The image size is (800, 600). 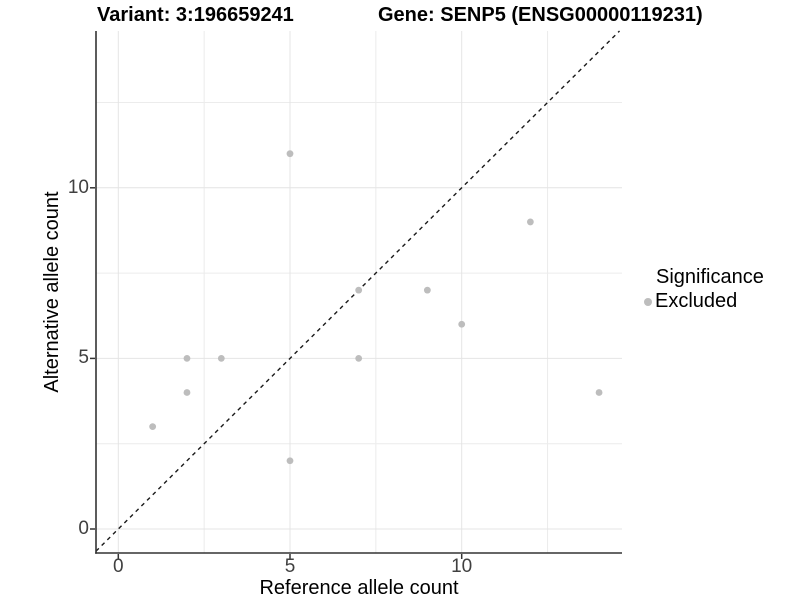 I want to click on x-tick-label: 0, so click(x=118, y=566).